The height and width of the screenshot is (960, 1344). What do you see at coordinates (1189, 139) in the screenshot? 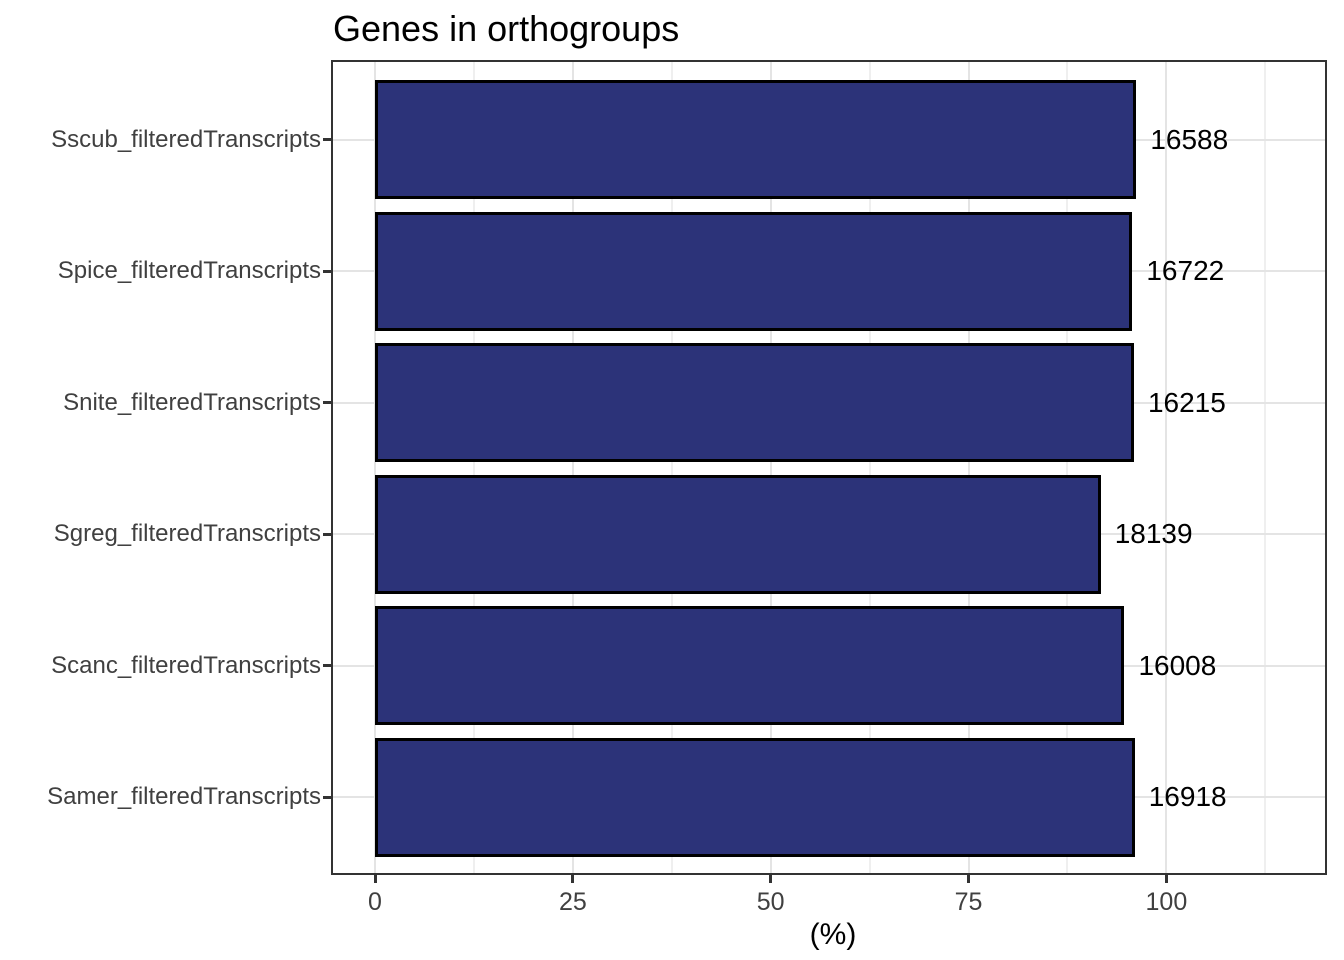
I see `bar-value-label: 16588` at bounding box center [1189, 139].